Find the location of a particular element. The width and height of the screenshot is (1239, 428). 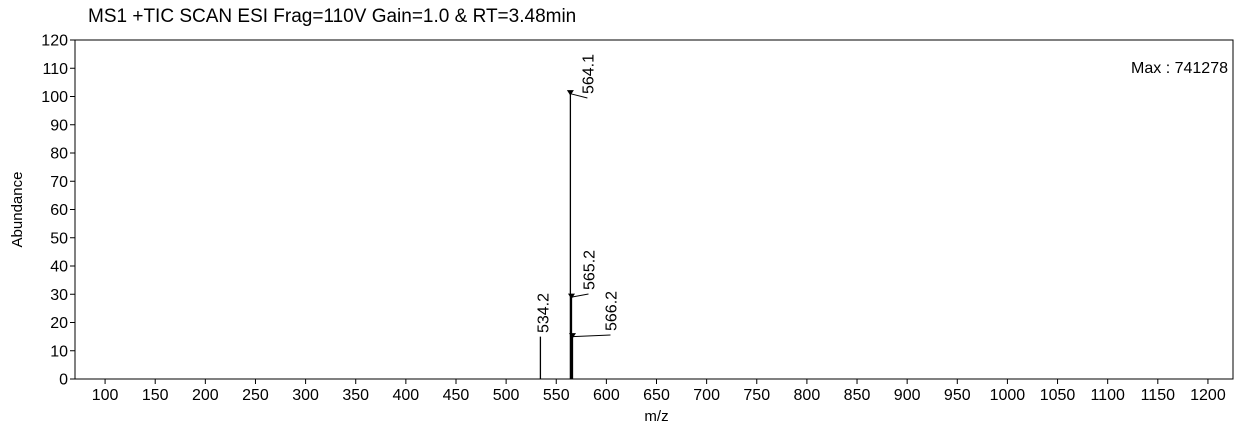

y-tick-label: 30 is located at coordinates (59, 295).